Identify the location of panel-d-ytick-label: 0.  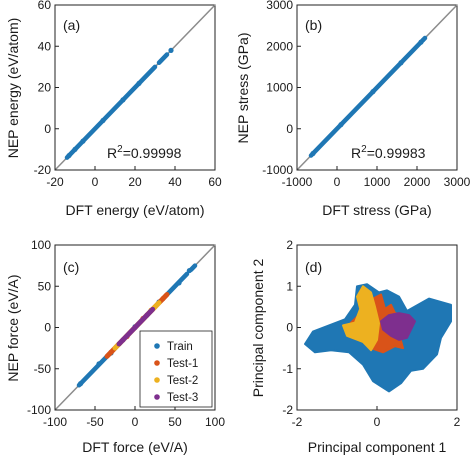
(289, 328).